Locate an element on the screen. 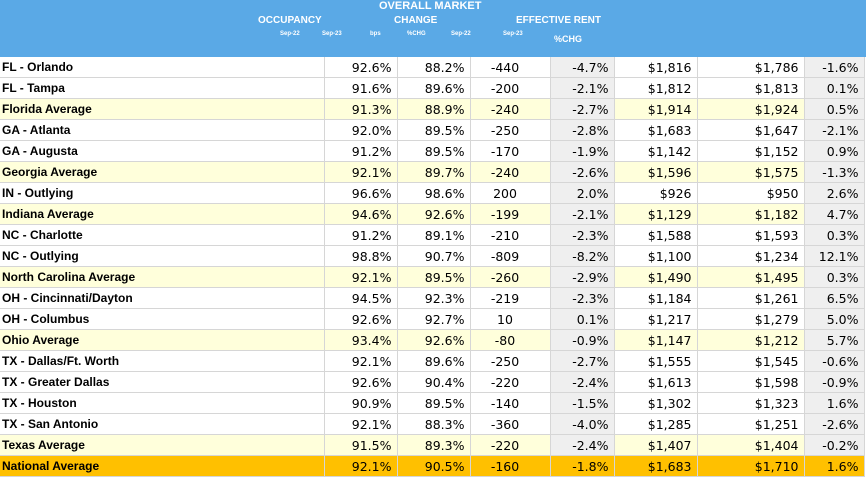 The height and width of the screenshot is (480, 866). occupancy-sep23-cell: 89.6% is located at coordinates (434, 88).